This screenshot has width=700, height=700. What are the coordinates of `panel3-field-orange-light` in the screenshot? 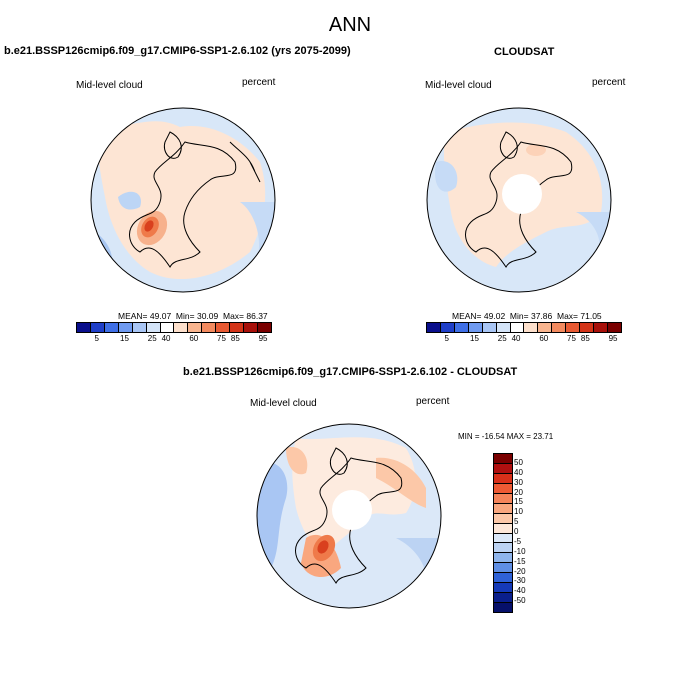 It's located at (401, 482).